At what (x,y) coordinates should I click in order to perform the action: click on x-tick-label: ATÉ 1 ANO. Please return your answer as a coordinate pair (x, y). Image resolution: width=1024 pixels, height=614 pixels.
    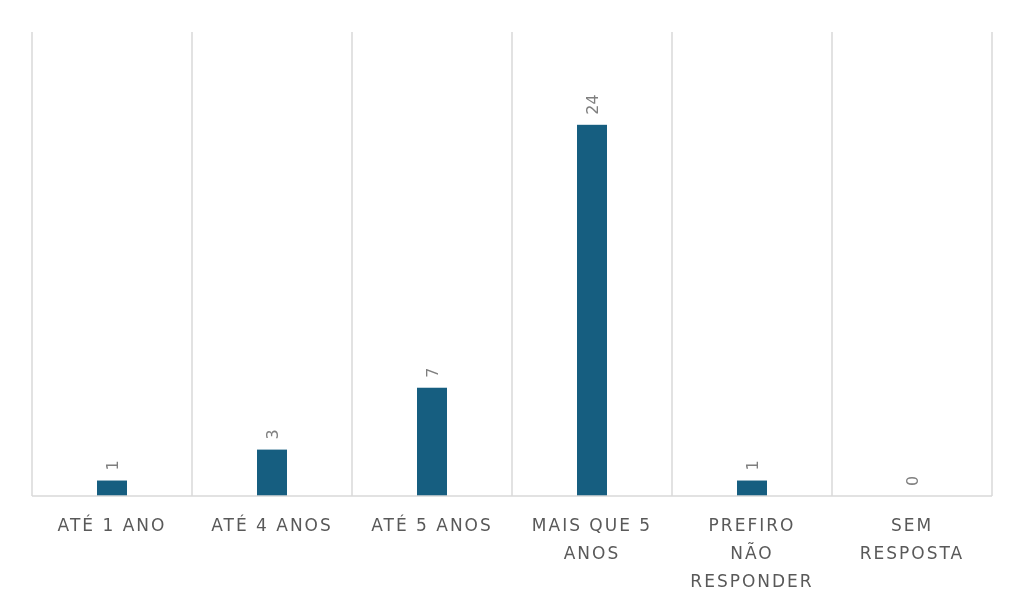
    Looking at the image, I should click on (112, 524).